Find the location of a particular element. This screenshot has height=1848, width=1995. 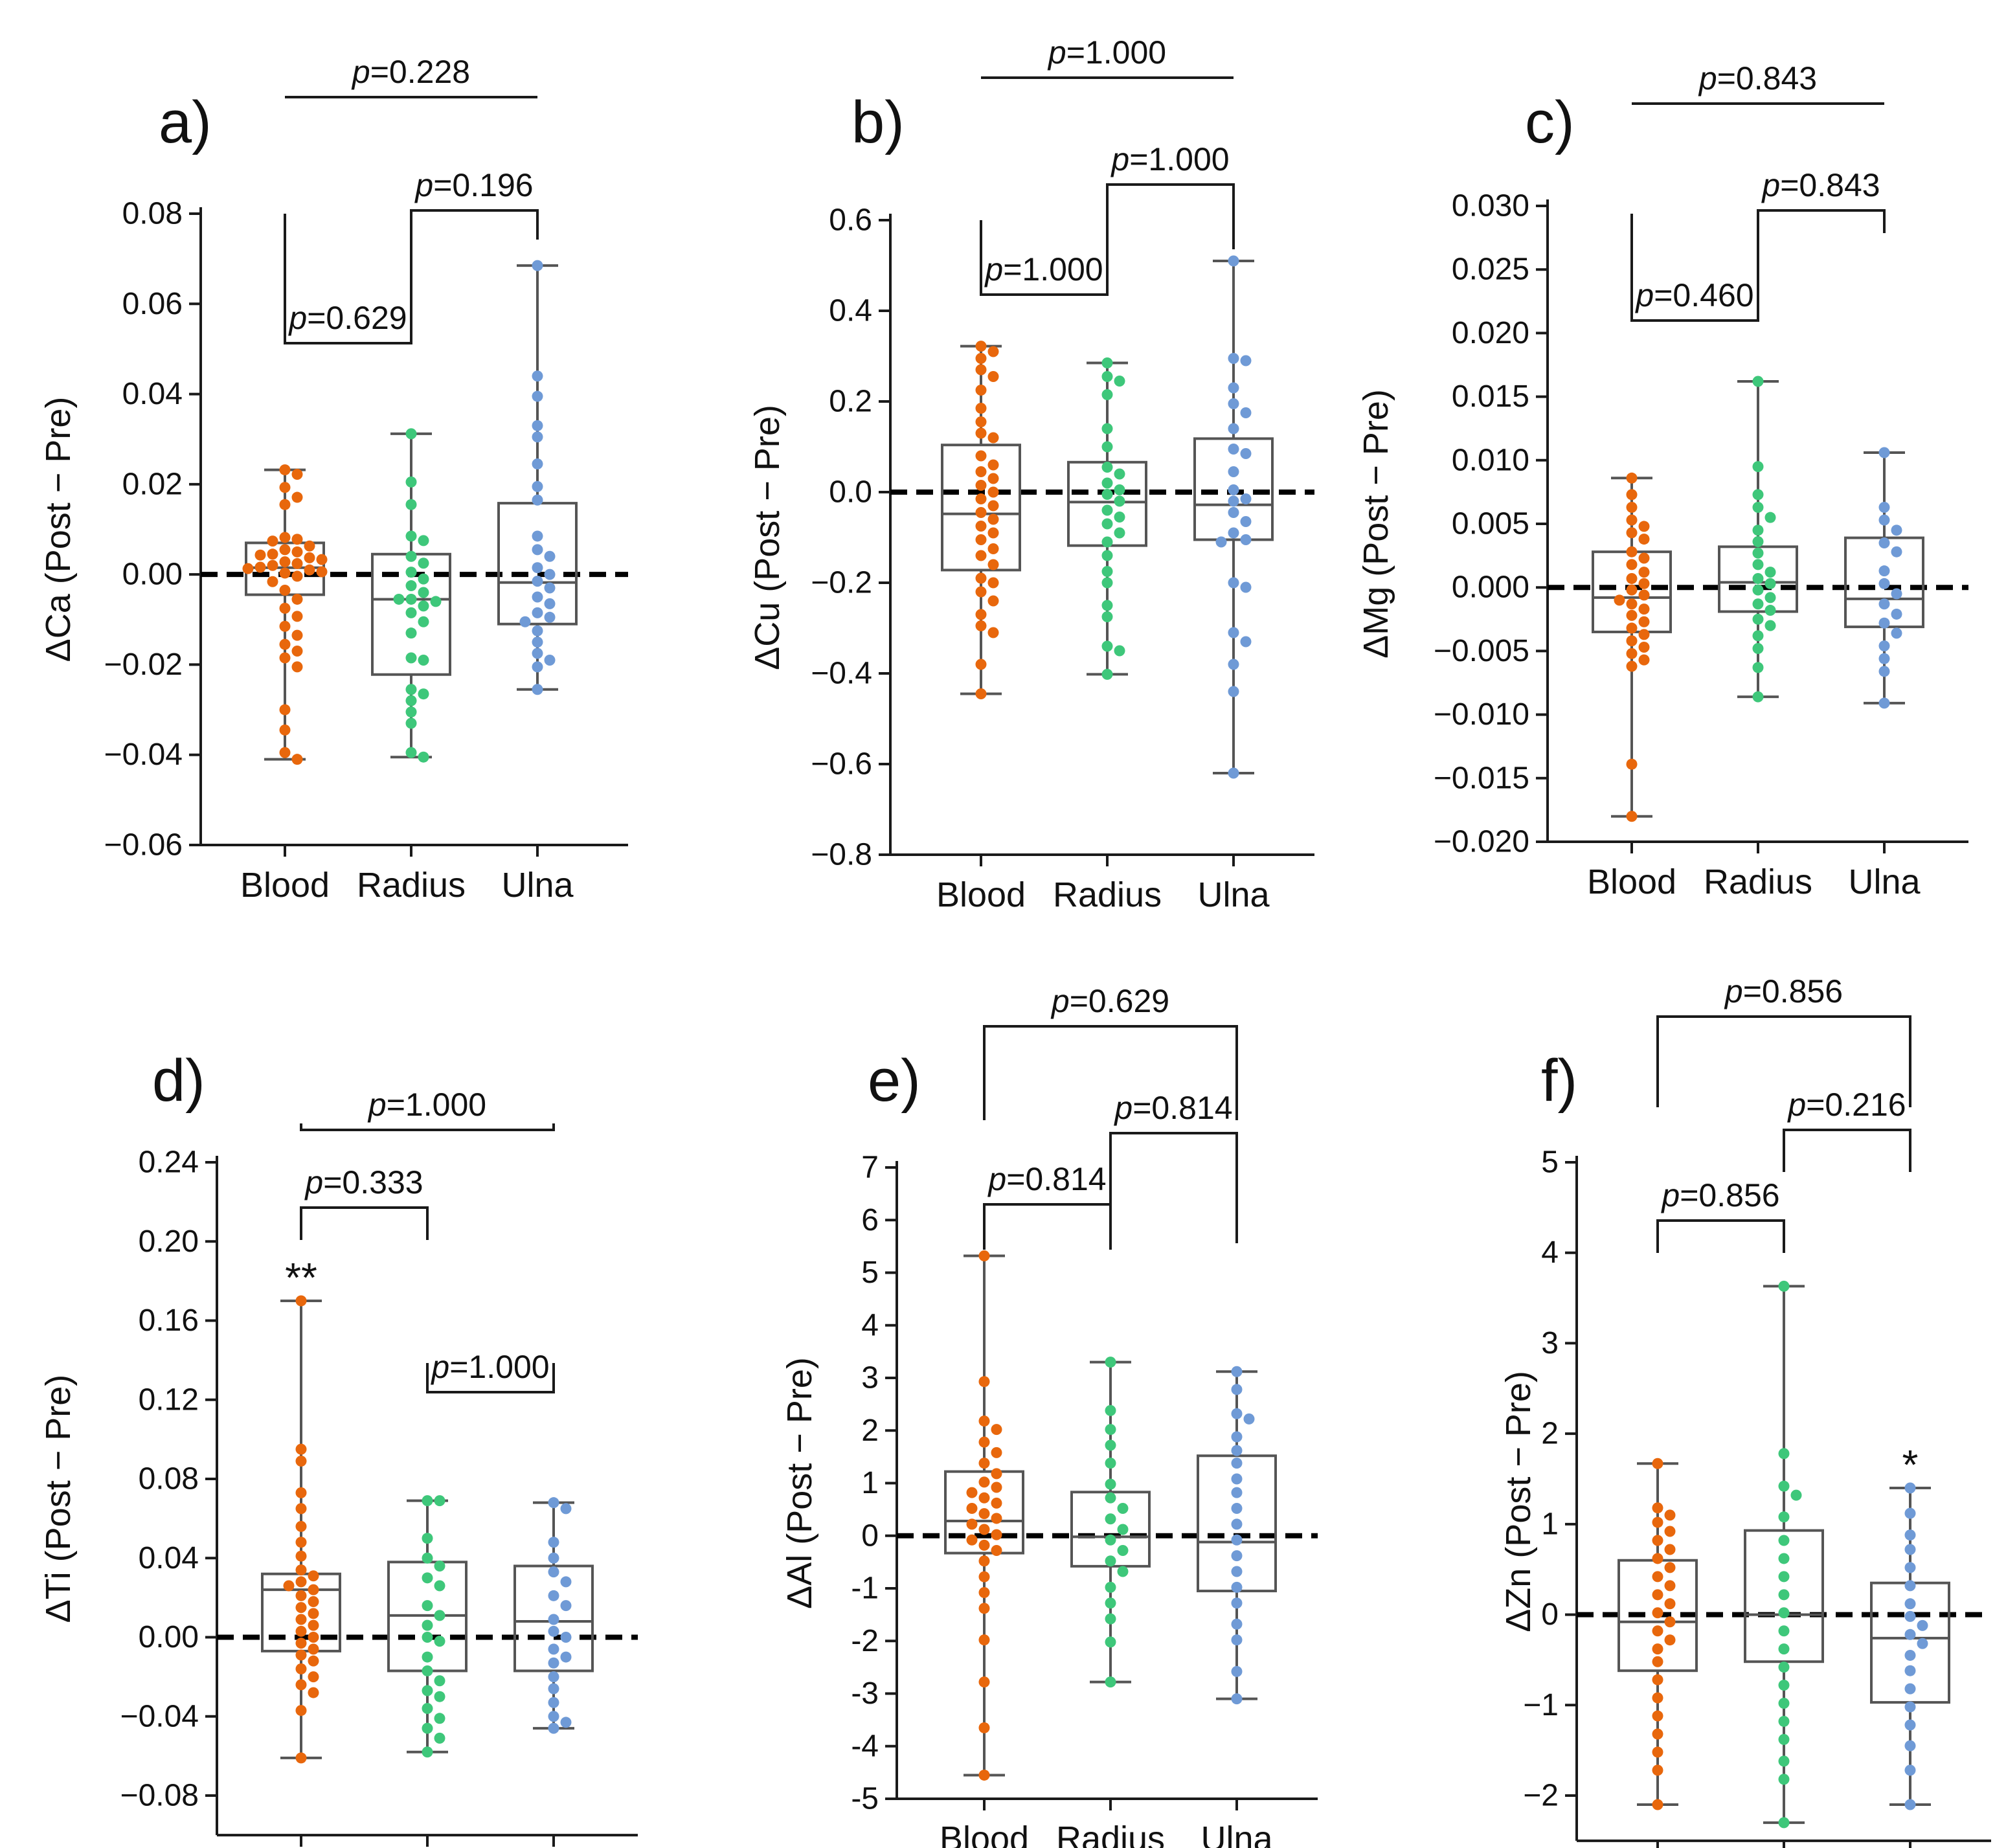

y-tick-label: 0.005 is located at coordinates (1490, 524).